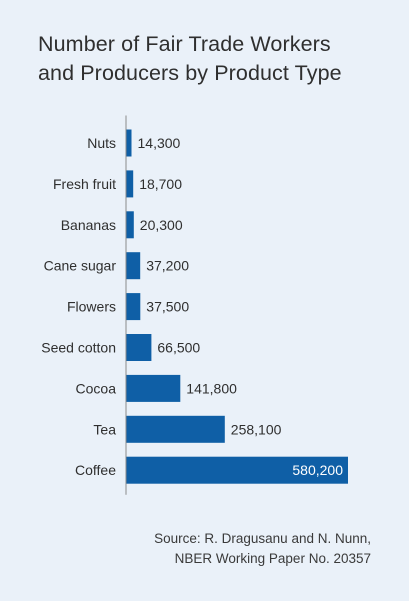 Image resolution: width=409 pixels, height=601 pixels. Describe the element at coordinates (96, 388) in the screenshot. I see `category-label-cocoa: Cocoa` at that location.